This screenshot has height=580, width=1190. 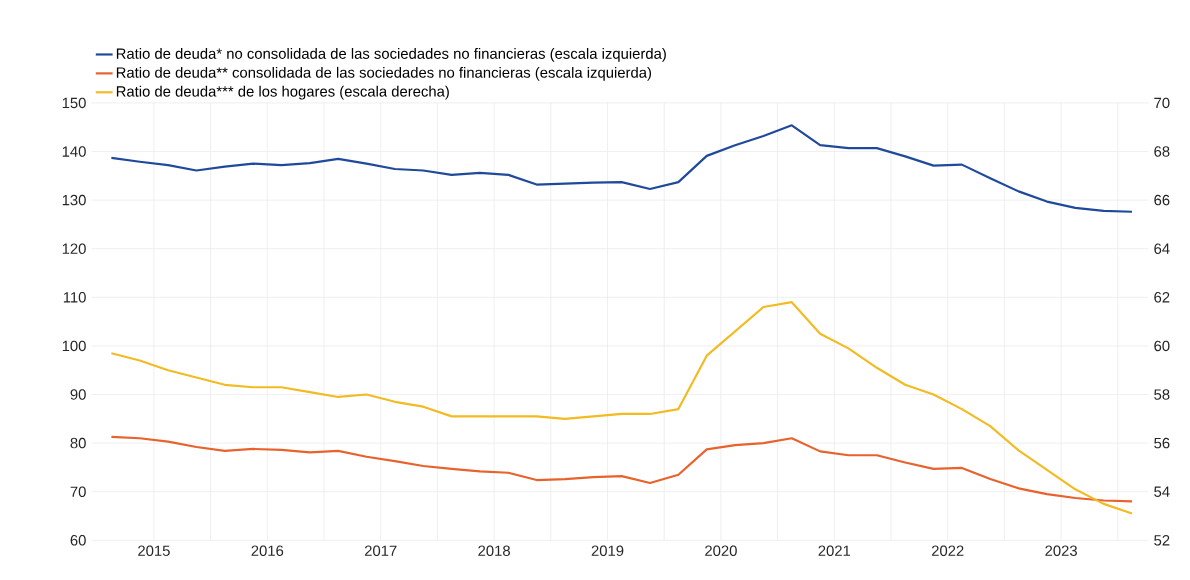 I want to click on y-tick-label: 80, so click(x=78, y=443).